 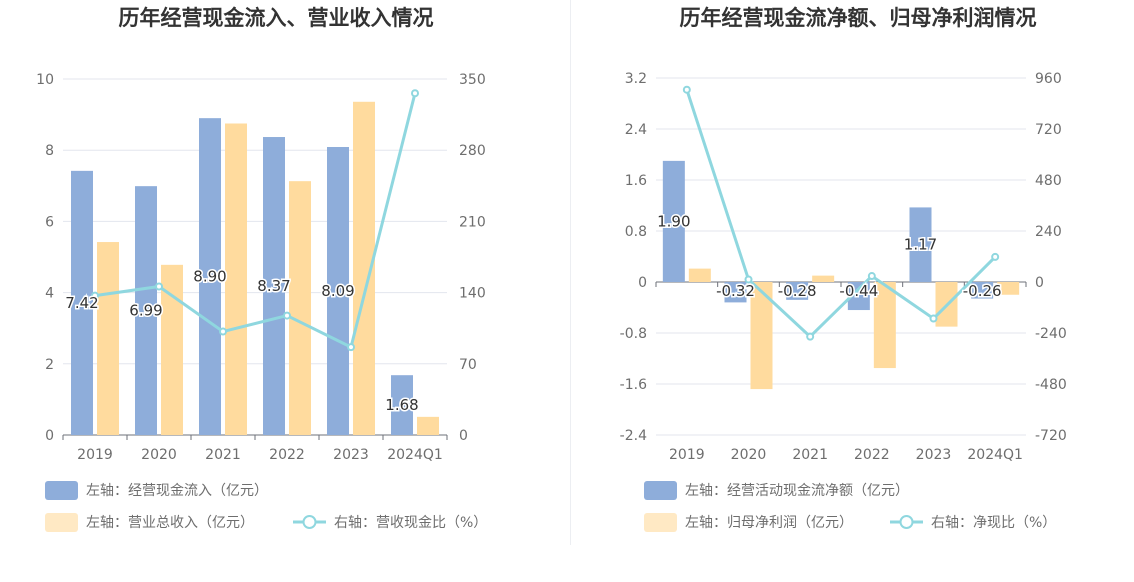 What do you see at coordinates (170, 523) in the screenshot?
I see `legend-label: 左轴：营业总收入（亿元）` at bounding box center [170, 523].